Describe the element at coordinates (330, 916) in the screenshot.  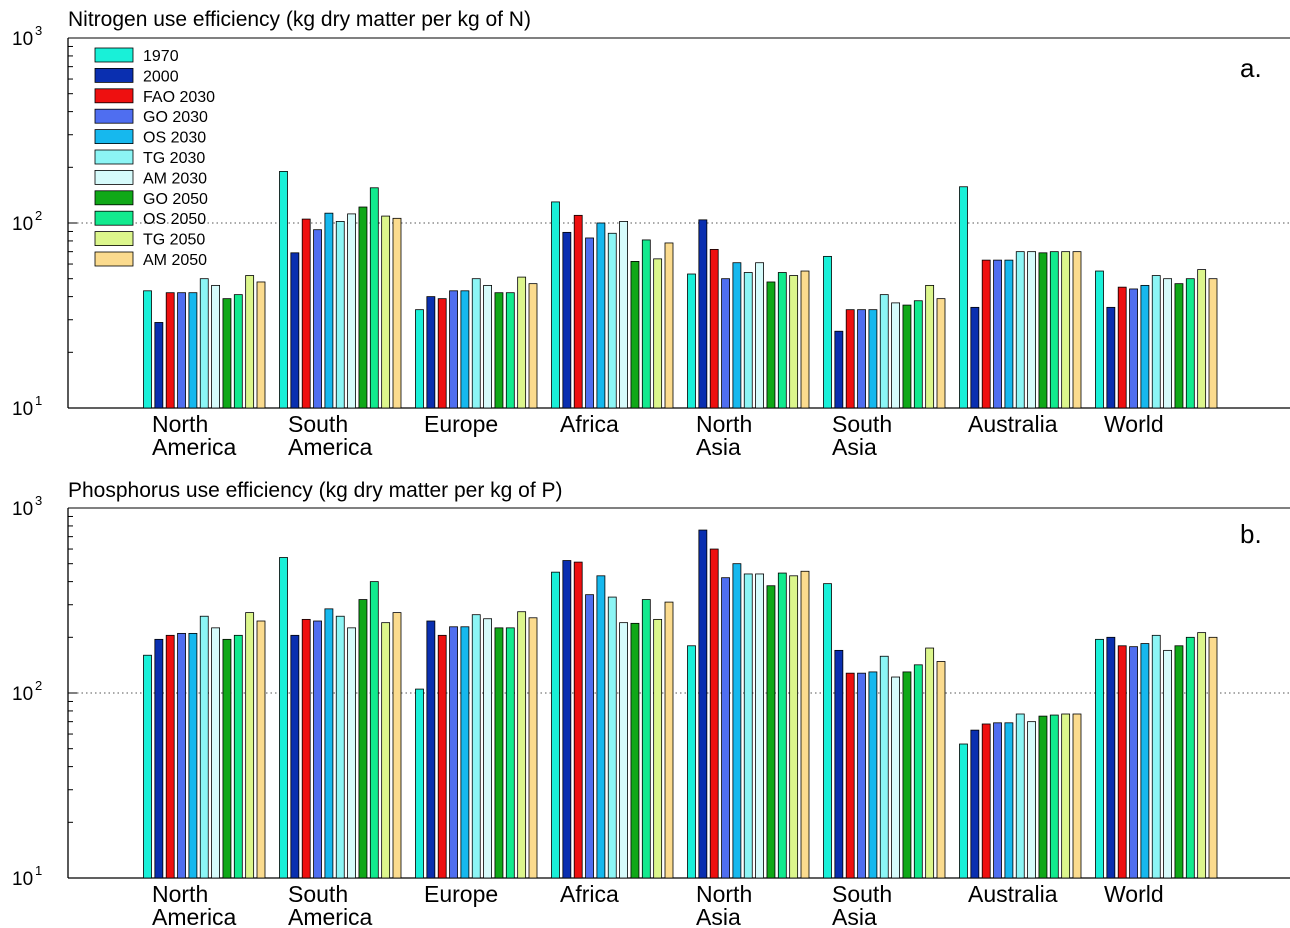
I see `category-label: America` at that location.